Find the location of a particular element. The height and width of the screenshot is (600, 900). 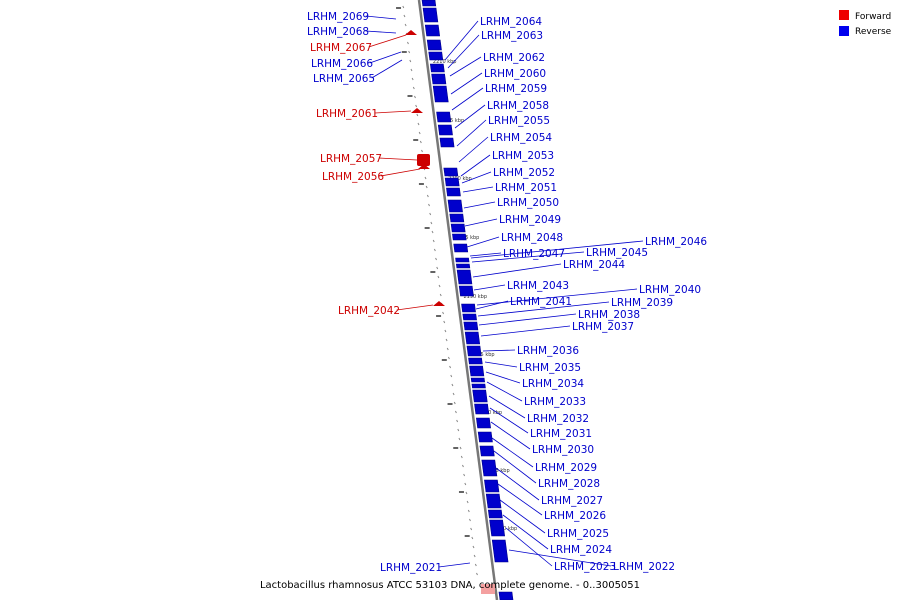

gene-label: LRHM_2023 is located at coordinates (585, 567).